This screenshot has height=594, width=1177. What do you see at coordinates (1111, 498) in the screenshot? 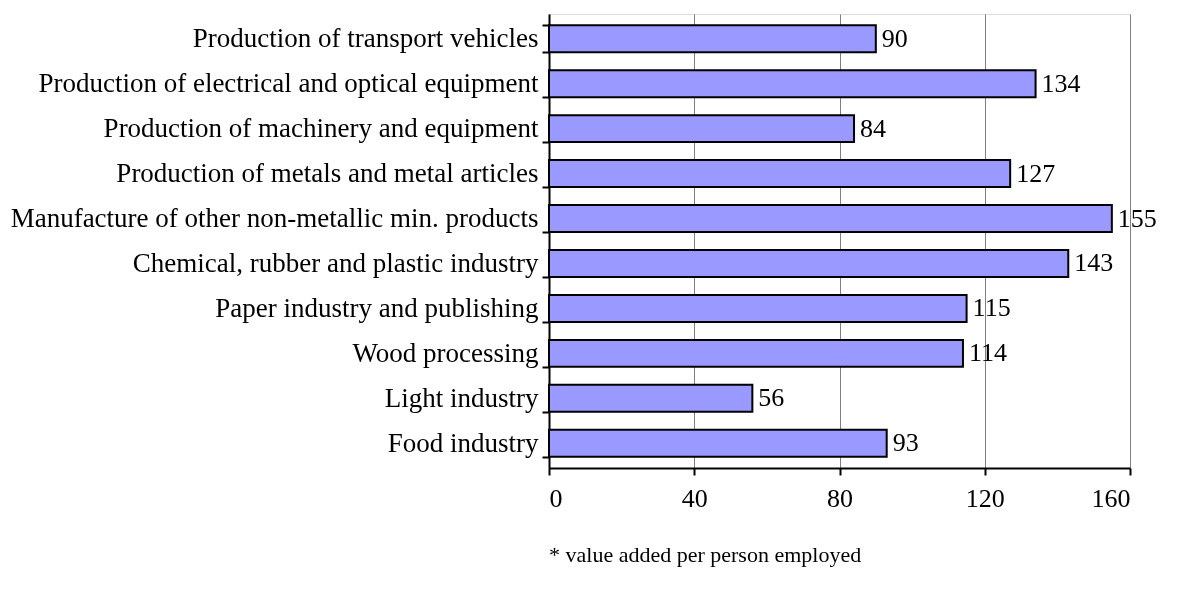
I see `x-tick-label: 160` at bounding box center [1111, 498].